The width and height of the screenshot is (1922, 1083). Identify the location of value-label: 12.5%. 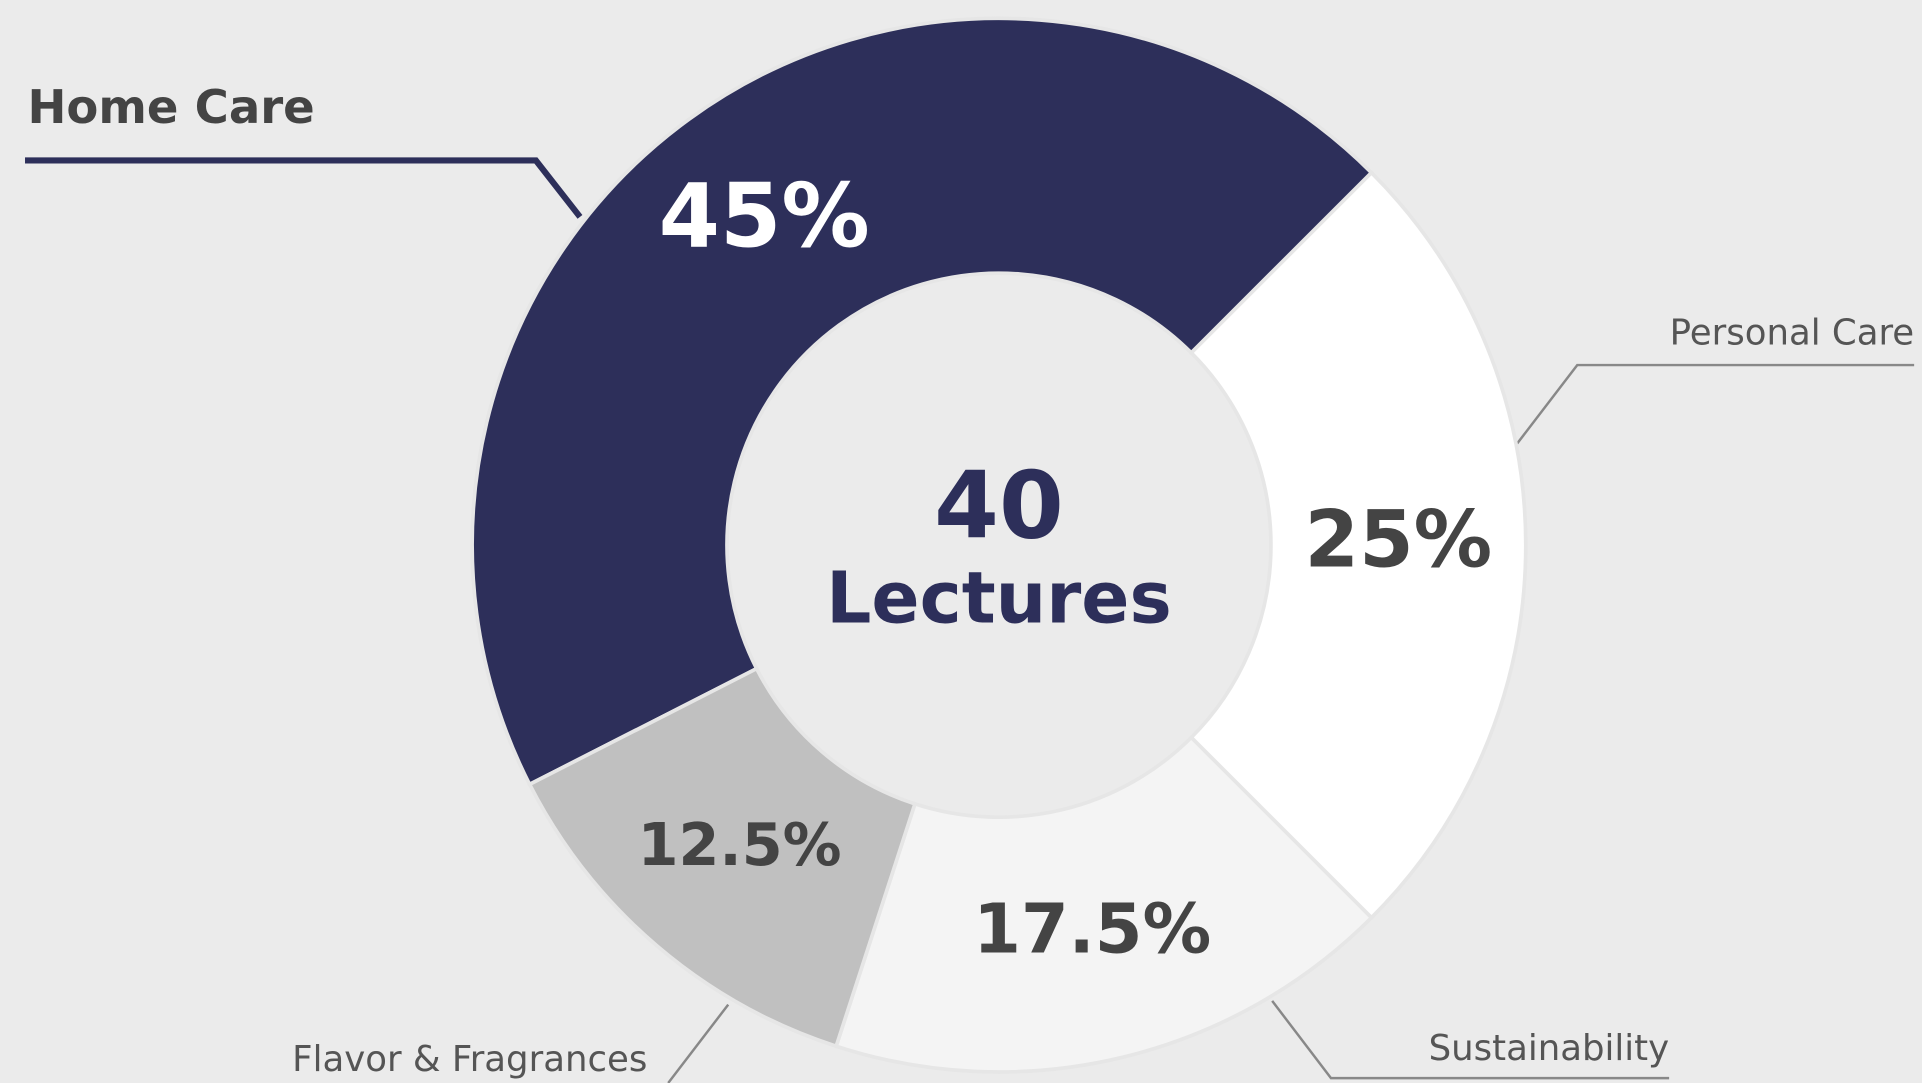
(740, 844).